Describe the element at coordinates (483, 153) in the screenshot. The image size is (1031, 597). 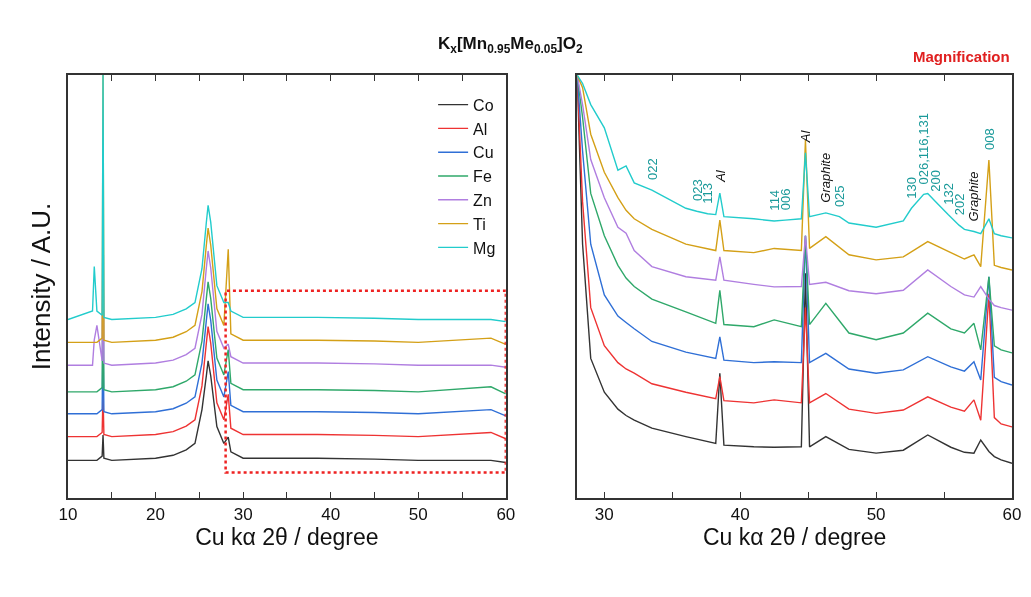
I see `legend-label: Cu` at that location.